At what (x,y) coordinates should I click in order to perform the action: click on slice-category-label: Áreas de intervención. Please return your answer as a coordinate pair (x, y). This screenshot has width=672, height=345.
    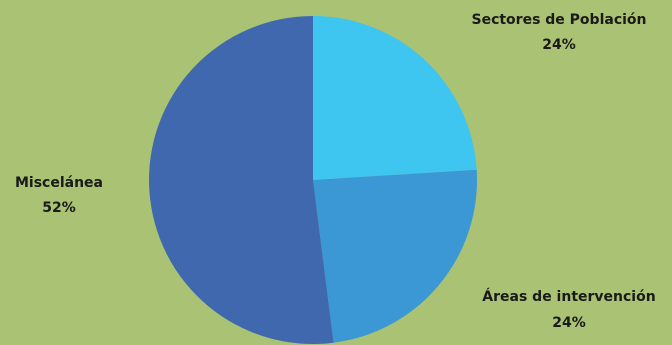
    Looking at the image, I should click on (568, 296).